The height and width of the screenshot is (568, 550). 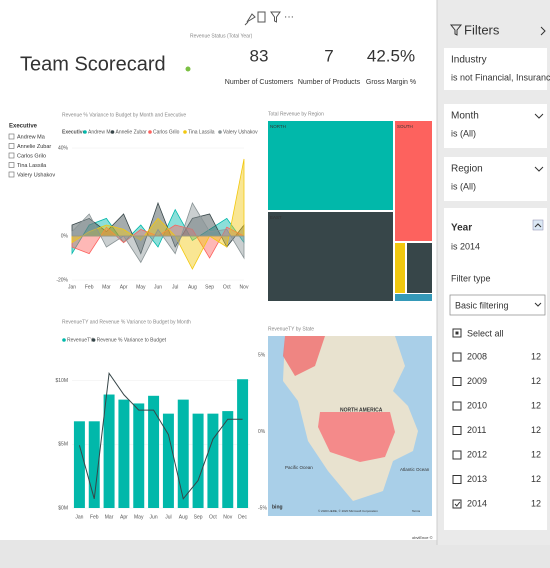 What do you see at coordinates (166, 132) in the screenshot?
I see `legend-label: Carlos Grilo` at bounding box center [166, 132].